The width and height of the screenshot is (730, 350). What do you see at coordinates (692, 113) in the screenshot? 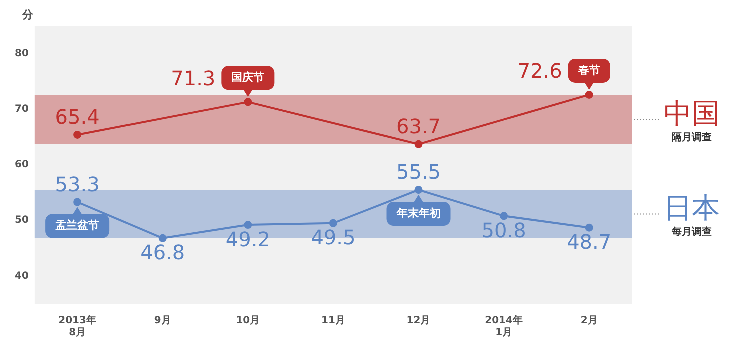
I see `text: 中国` at bounding box center [692, 113].